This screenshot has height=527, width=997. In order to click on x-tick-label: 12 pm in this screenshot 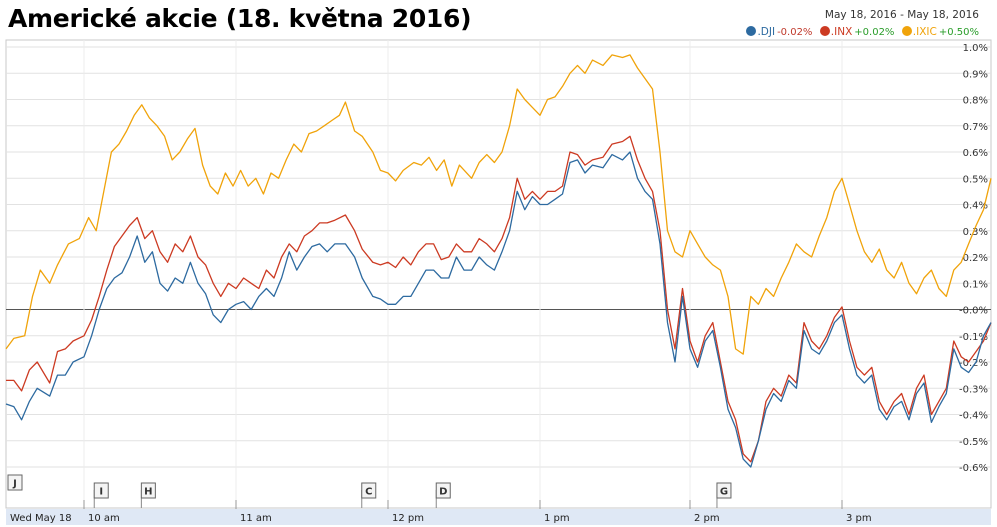, I will do `click(408, 518)`.